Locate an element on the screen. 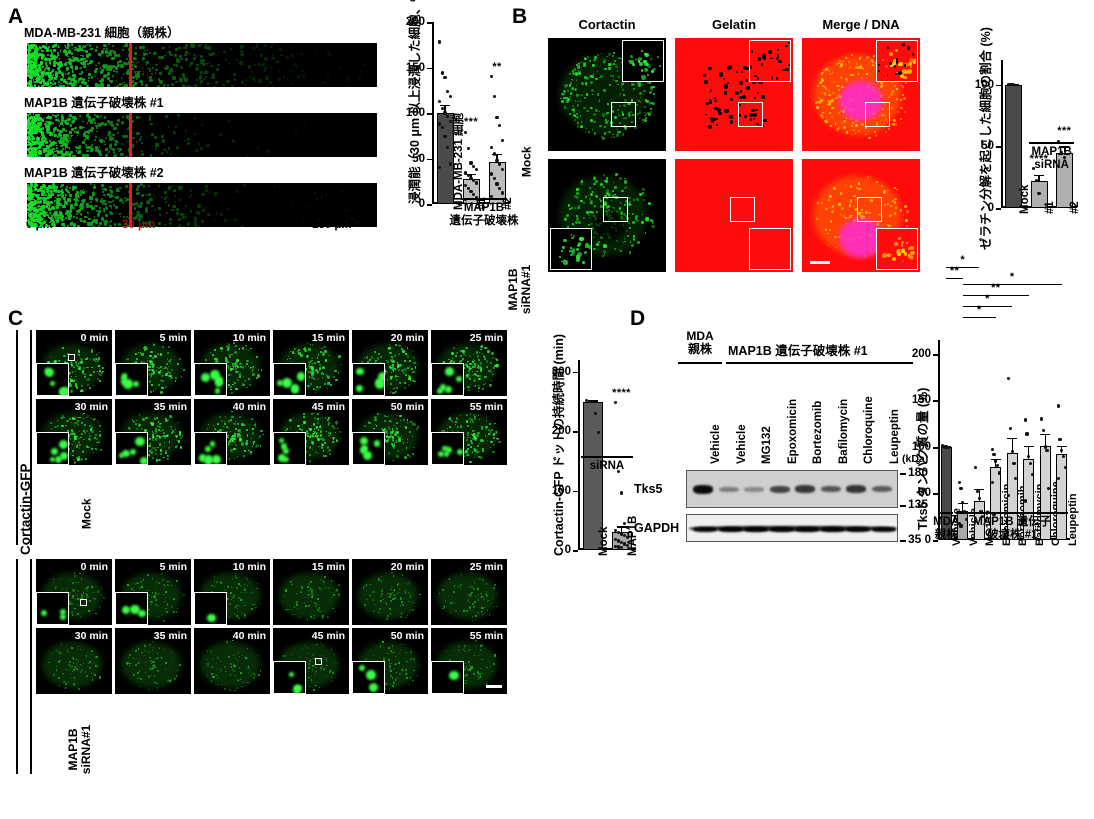 This screenshot has width=1094, height=819. blot-group-underline is located at coordinates (819, 363).